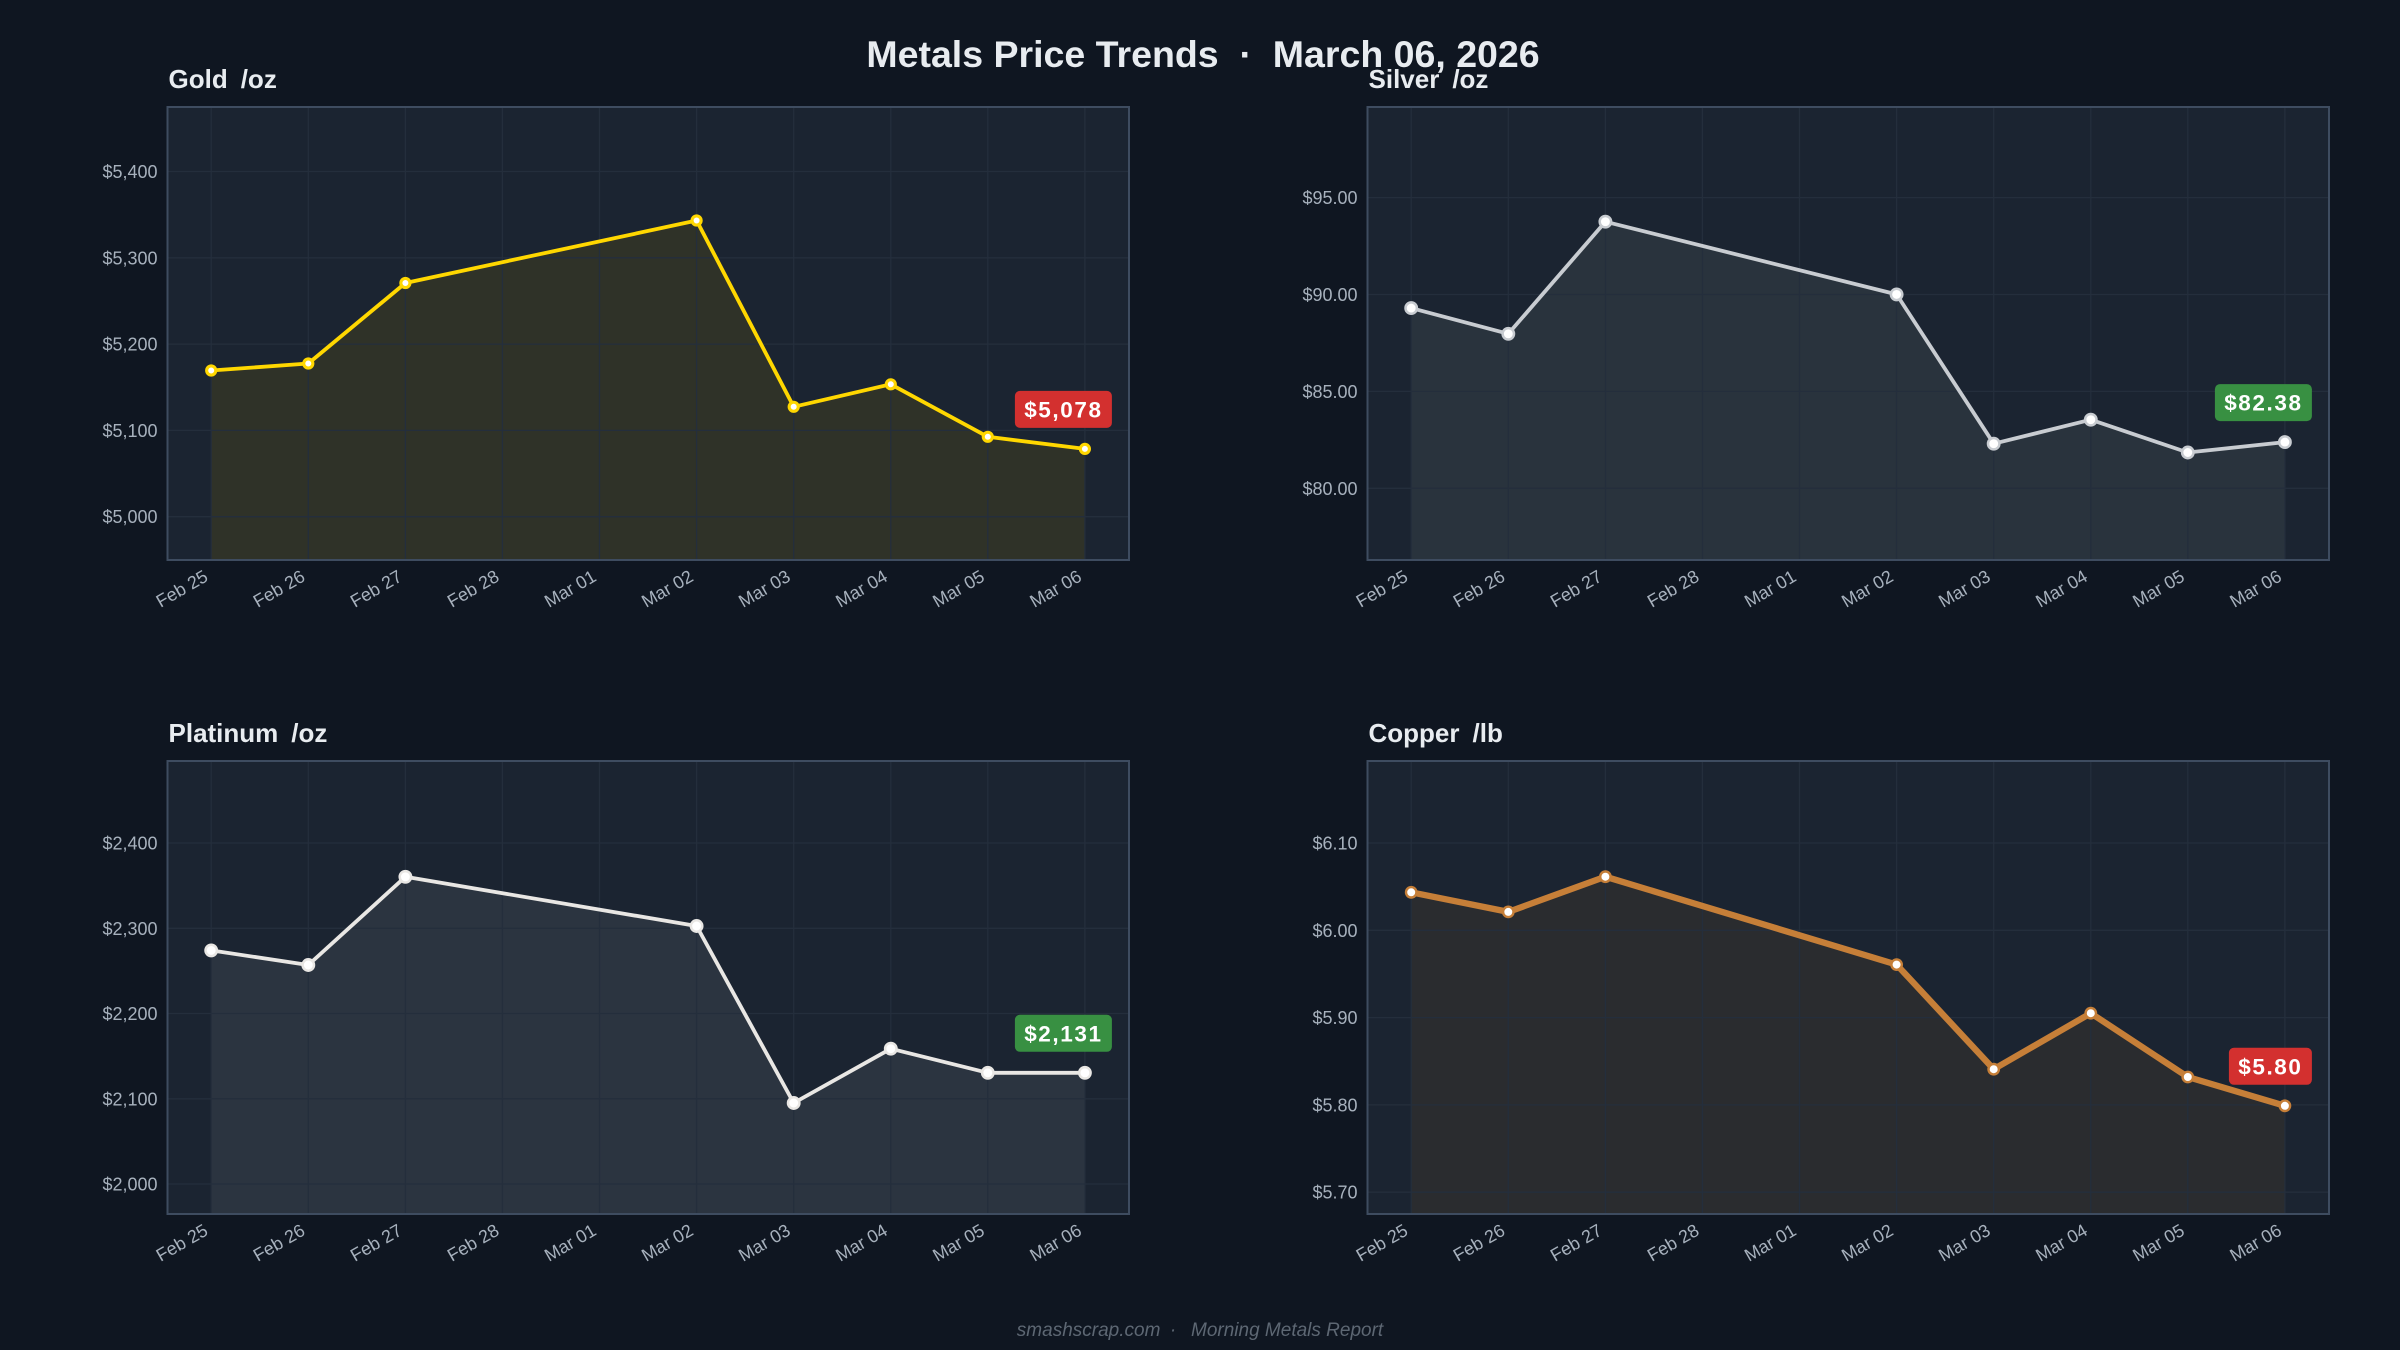 The width and height of the screenshot is (2400, 1350). I want to click on svg-text: $5,200, so click(129, 345).